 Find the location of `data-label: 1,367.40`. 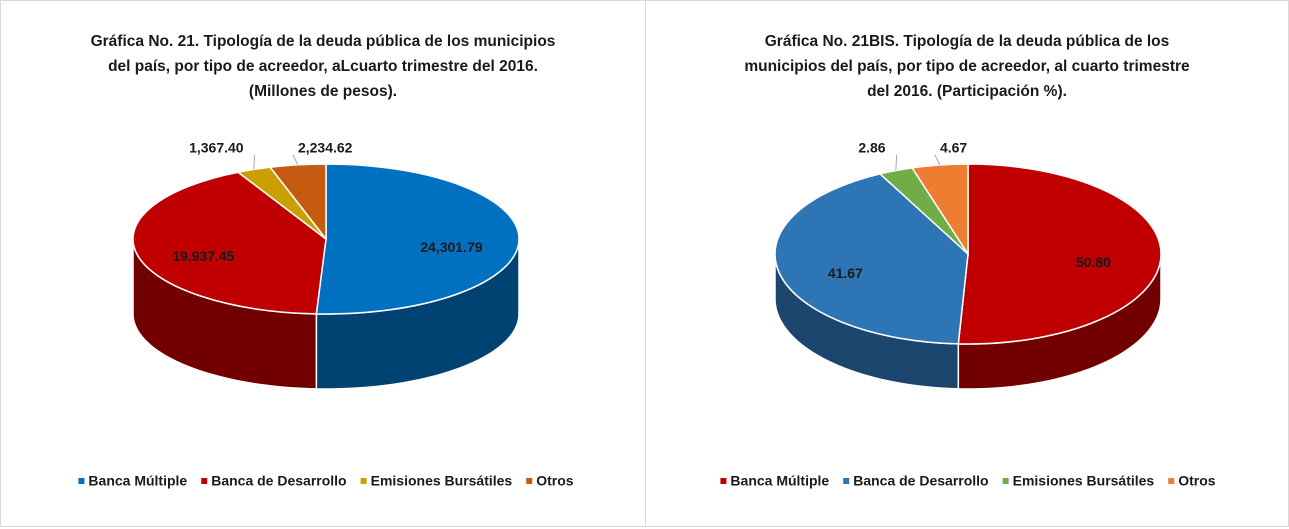

data-label: 1,367.40 is located at coordinates (216, 148).